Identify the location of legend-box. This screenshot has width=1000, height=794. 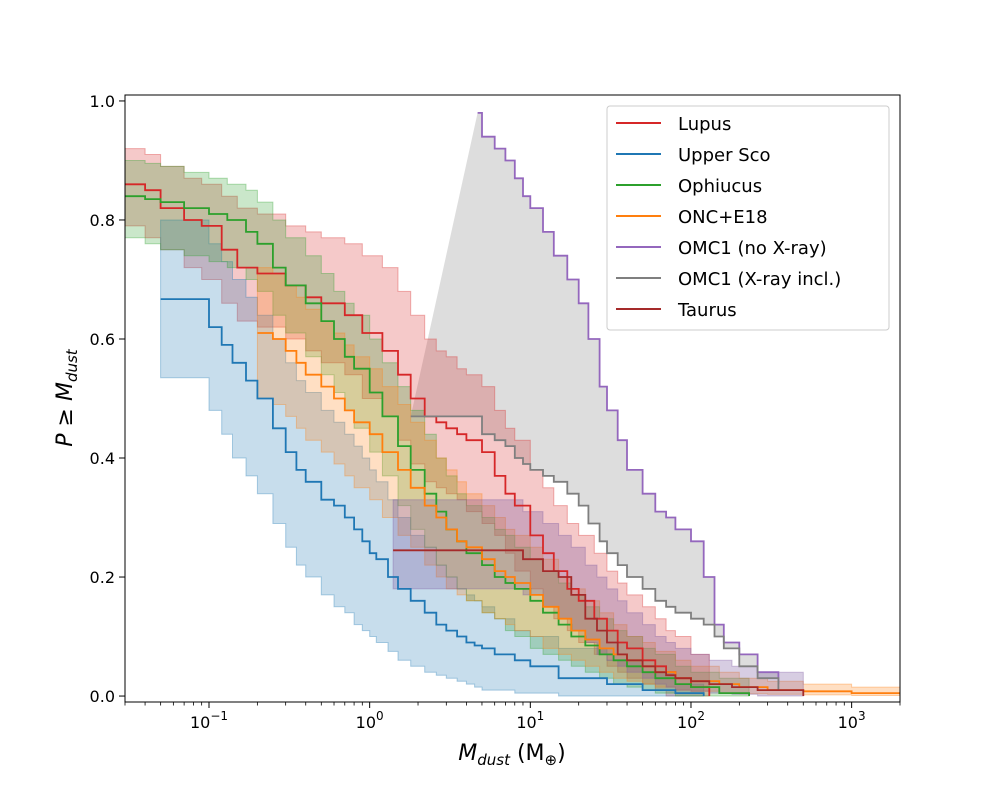
(748, 218).